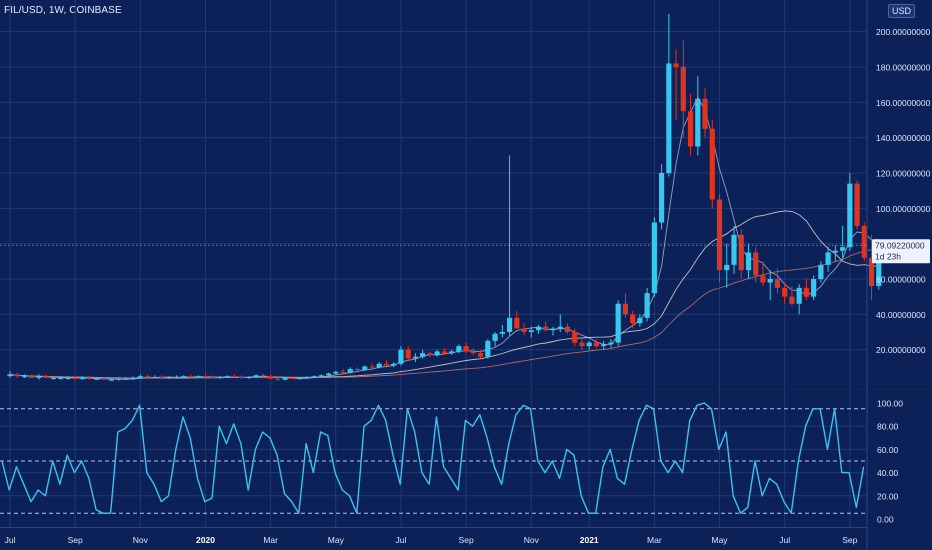 The height and width of the screenshot is (550, 932). I want to click on time-tick-label: 2021, so click(589, 540).